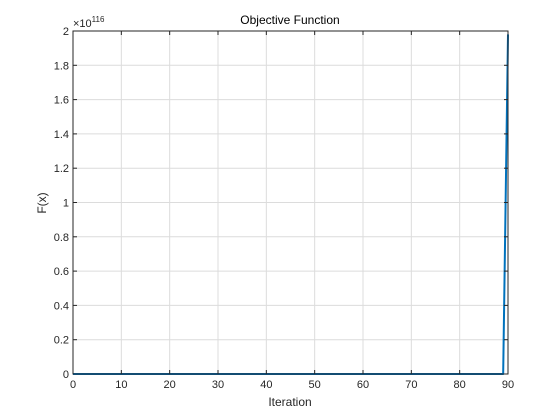  What do you see at coordinates (66, 32) in the screenshot?
I see `y-tick-label: 2` at bounding box center [66, 32].